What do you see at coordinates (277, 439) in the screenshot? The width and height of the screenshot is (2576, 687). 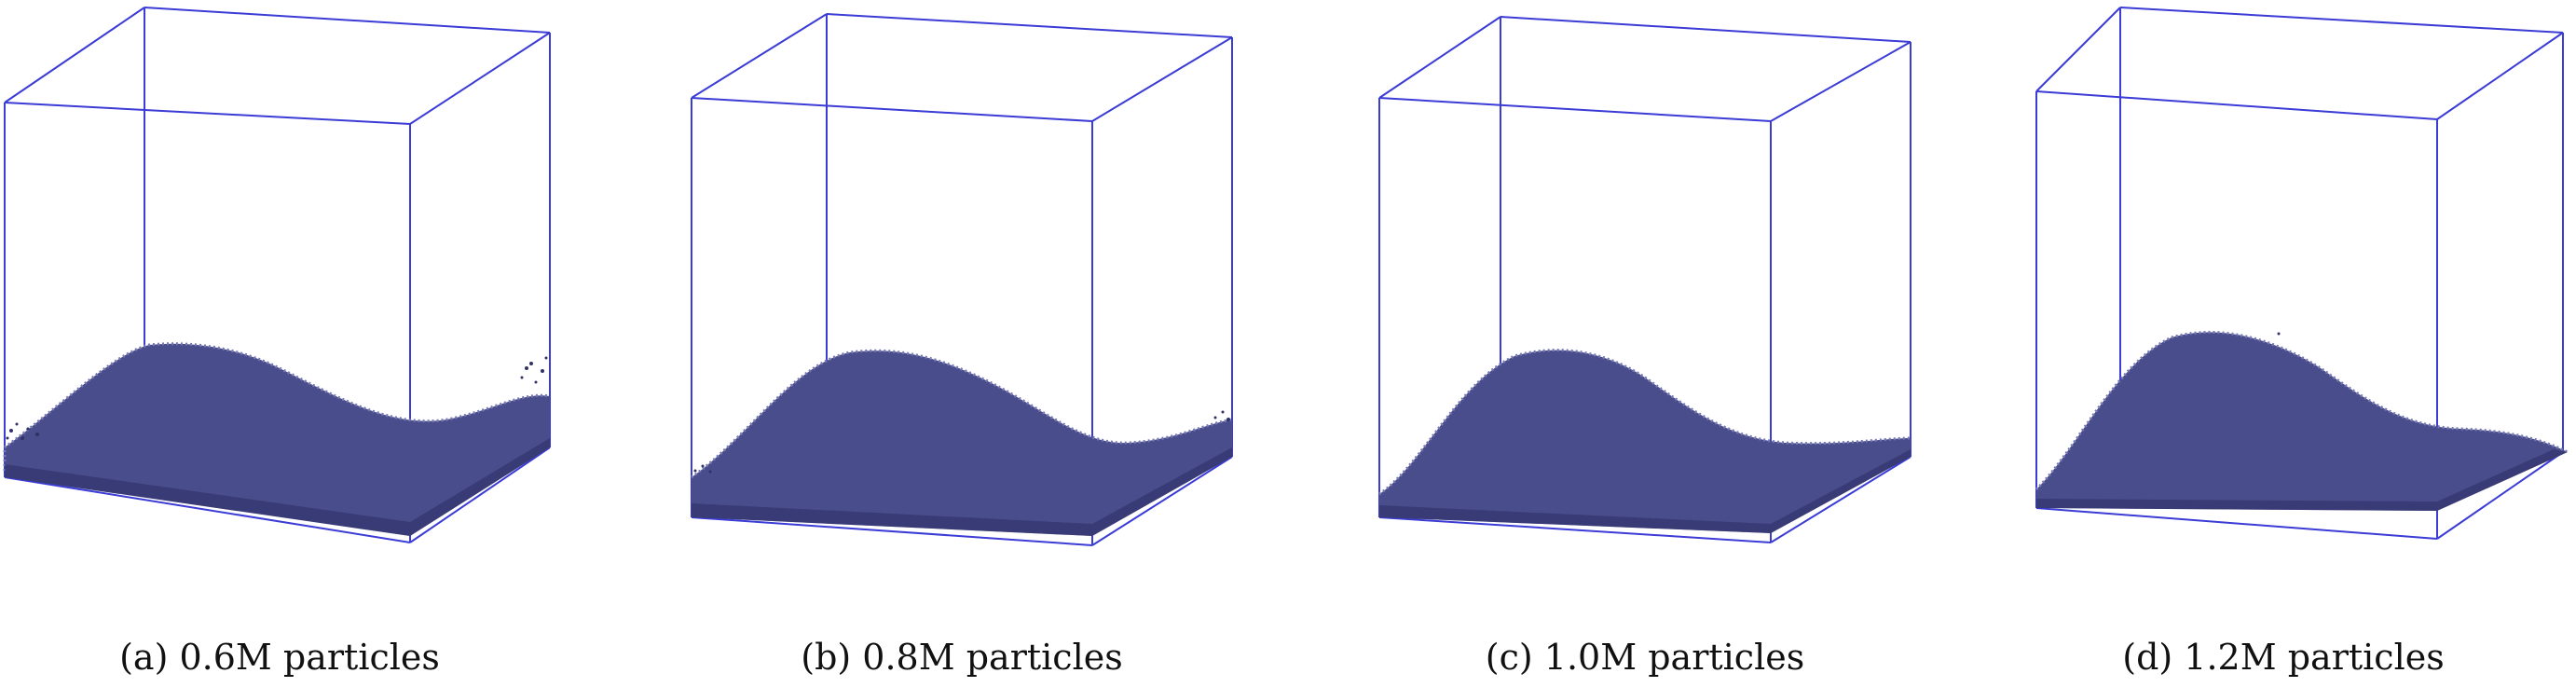 I see `particle-surface-a` at bounding box center [277, 439].